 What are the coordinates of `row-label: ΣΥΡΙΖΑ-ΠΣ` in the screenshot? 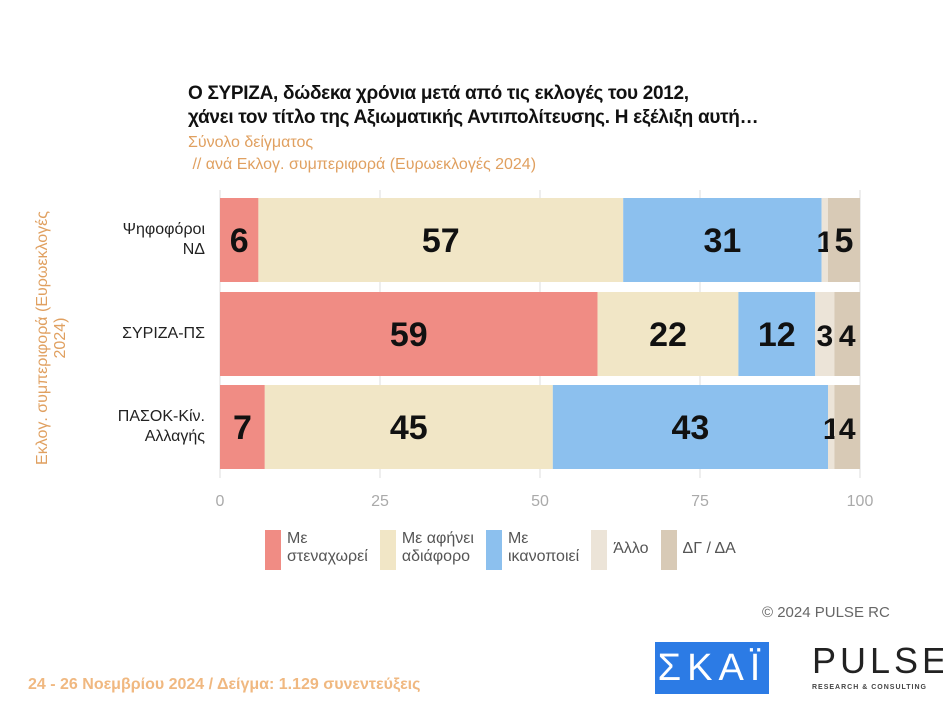 It's located at (142, 334).